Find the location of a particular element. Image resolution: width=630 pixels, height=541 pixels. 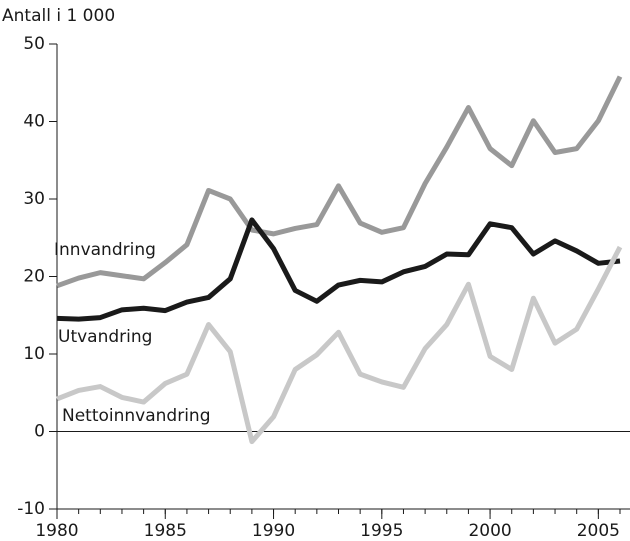

x-tick-label: 1985 is located at coordinates (165, 531).